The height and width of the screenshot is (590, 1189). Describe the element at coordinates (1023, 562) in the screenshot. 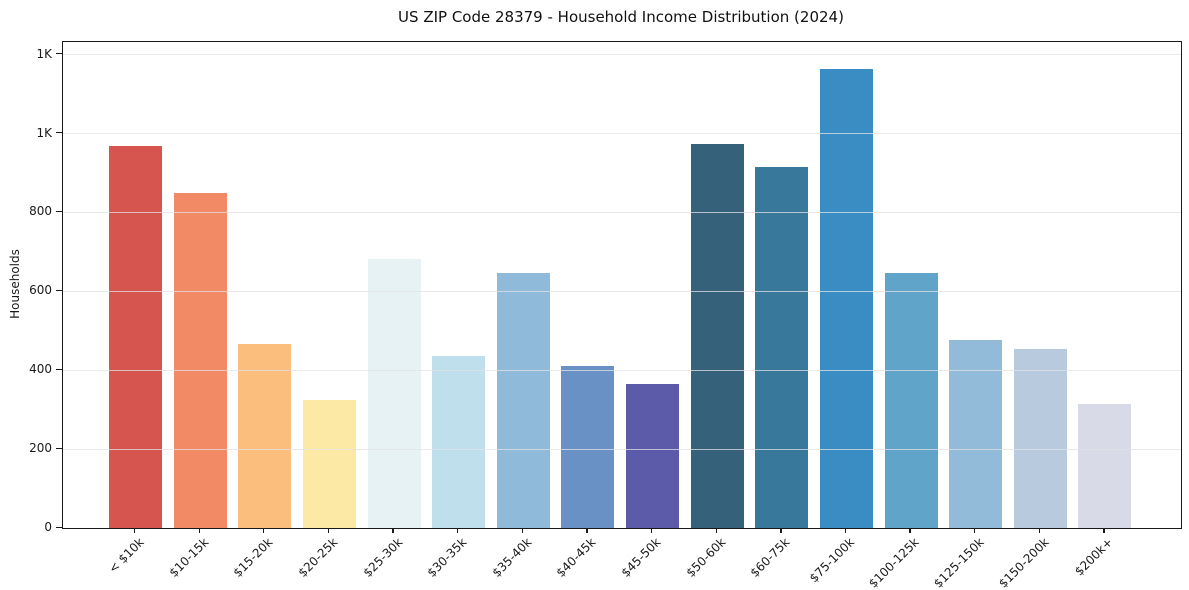

I see `x-tick-label: $150-200k` at that location.